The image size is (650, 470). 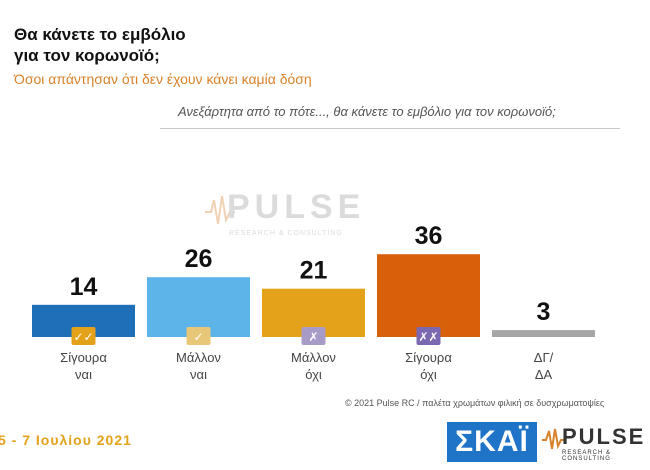 I want to click on badge-symbol: ✓, so click(x=198, y=337).